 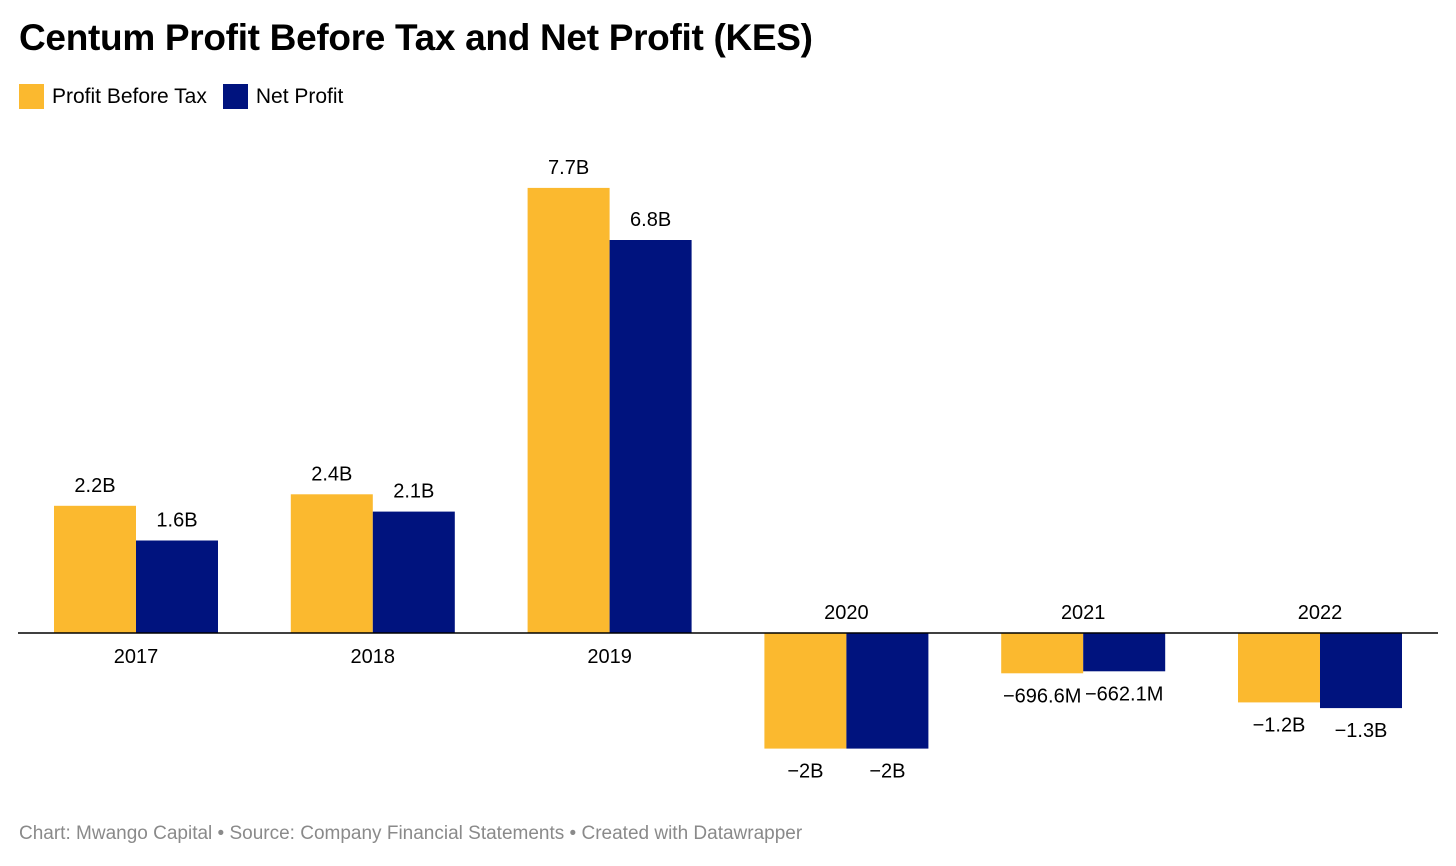 I want to click on legend-item-profit-before-tax: Profit Before Tax, so click(x=113, y=96).